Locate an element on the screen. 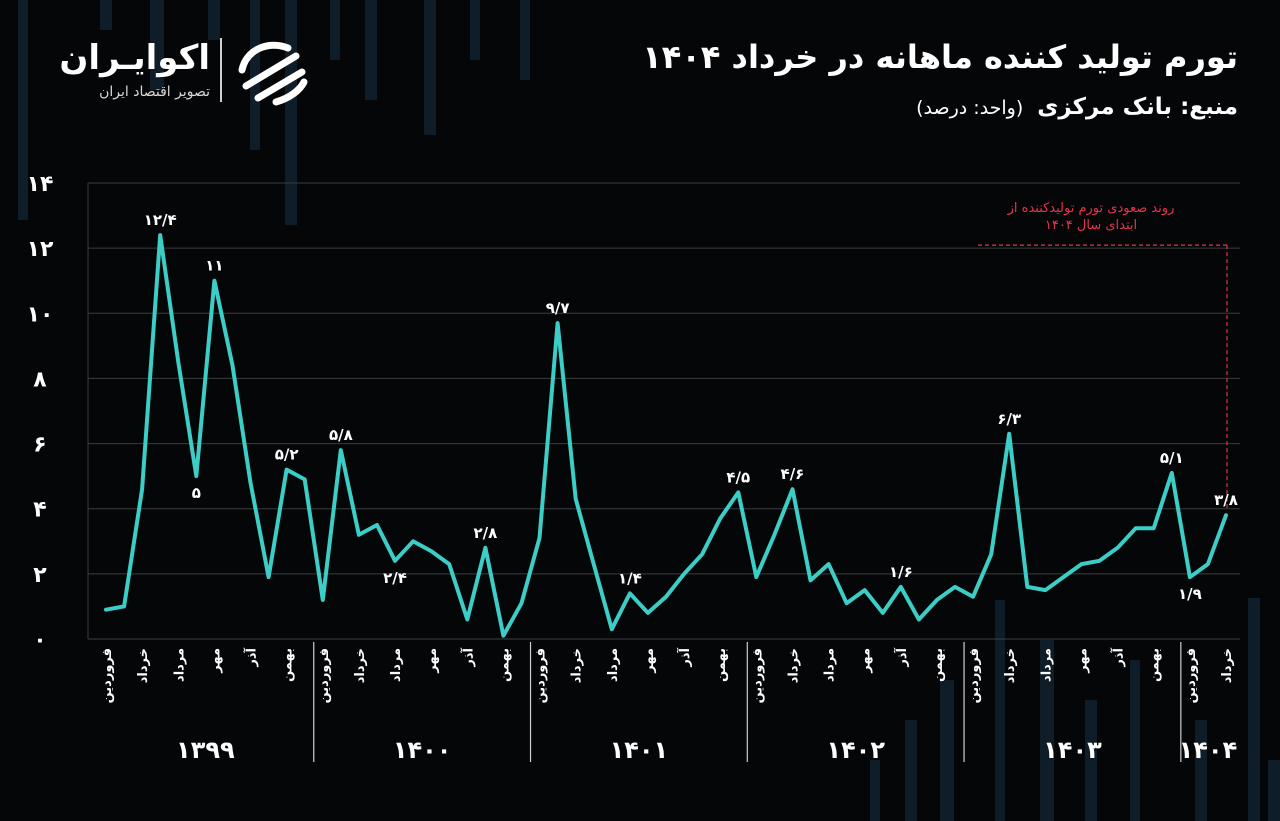  data-label: ۶/۳ is located at coordinates (1009, 419).